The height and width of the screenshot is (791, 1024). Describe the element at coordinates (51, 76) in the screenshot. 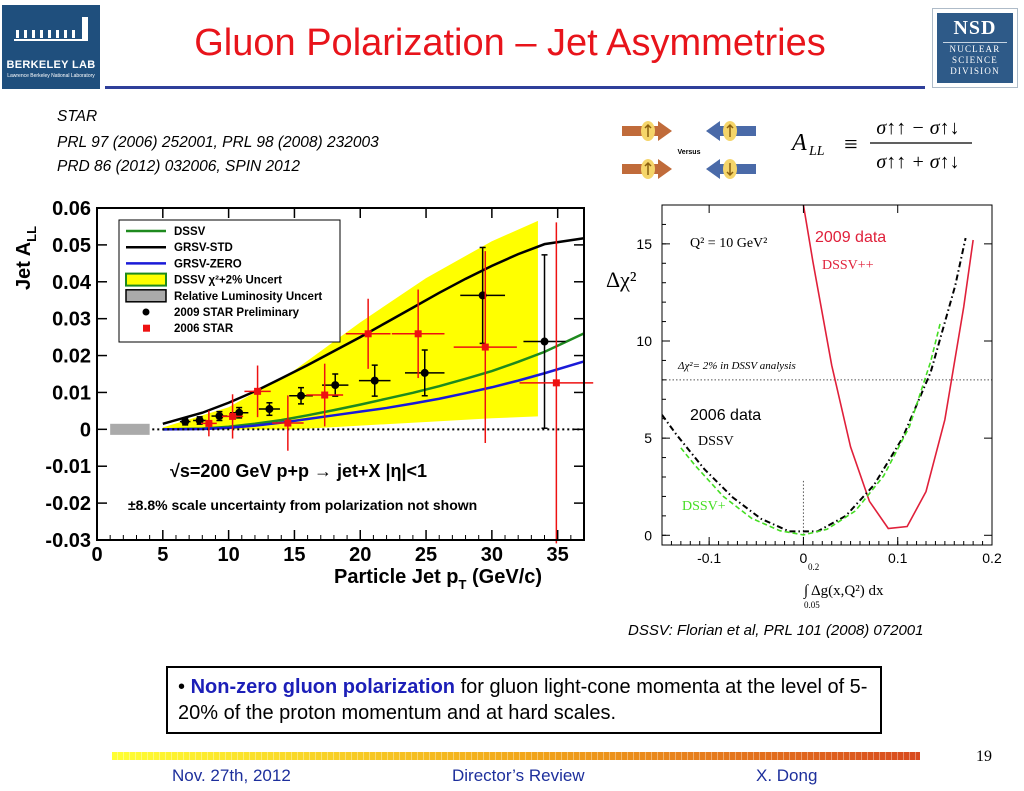

I see `logo-left-subtitle: Lawrence Berkeley National Laboratory` at that location.